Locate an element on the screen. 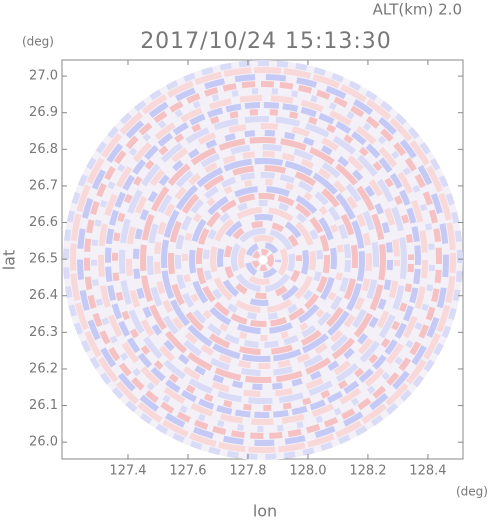 This screenshot has height=525, width=491. y-tick-label: 26.0 is located at coordinates (43, 442).